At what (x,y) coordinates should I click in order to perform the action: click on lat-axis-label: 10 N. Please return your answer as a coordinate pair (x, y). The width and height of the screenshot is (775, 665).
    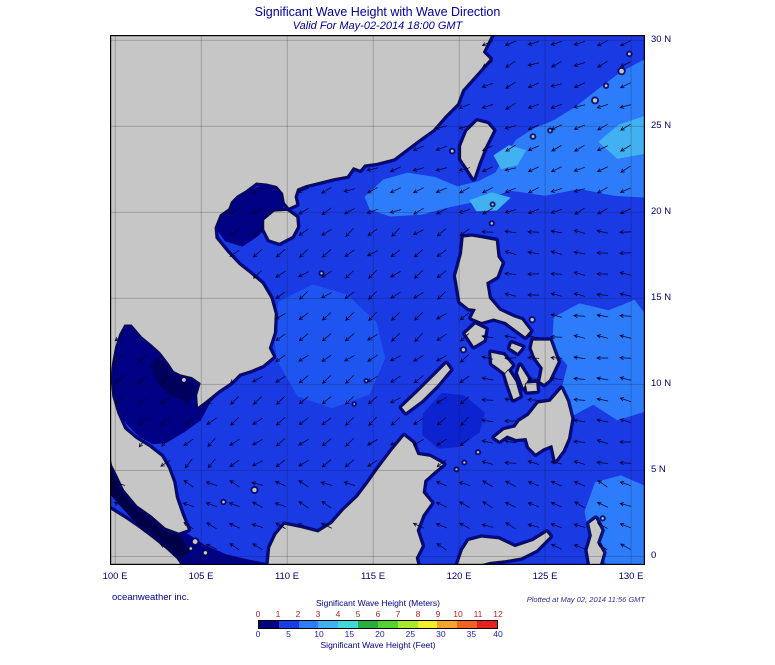
    Looking at the image, I should click on (661, 383).